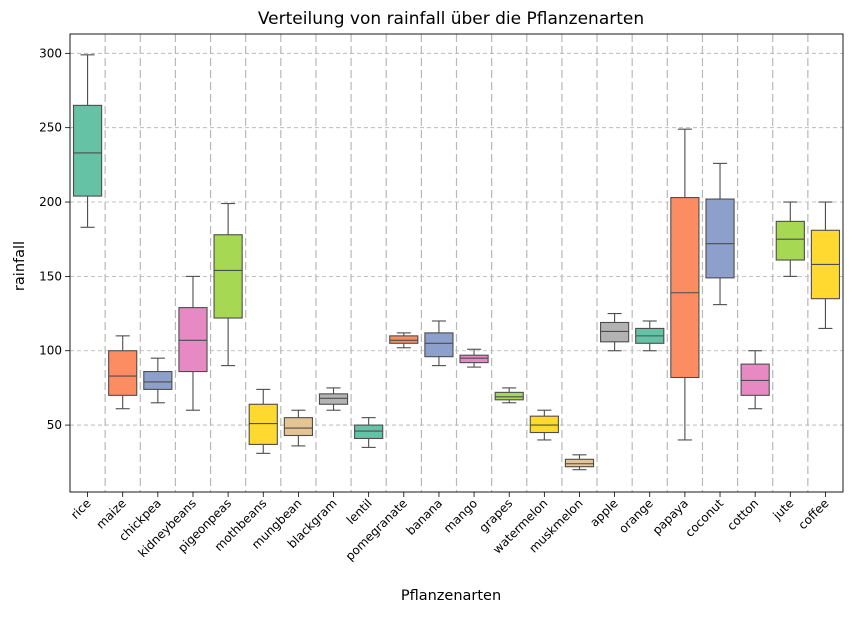  I want to click on box-orange, so click(650, 336).